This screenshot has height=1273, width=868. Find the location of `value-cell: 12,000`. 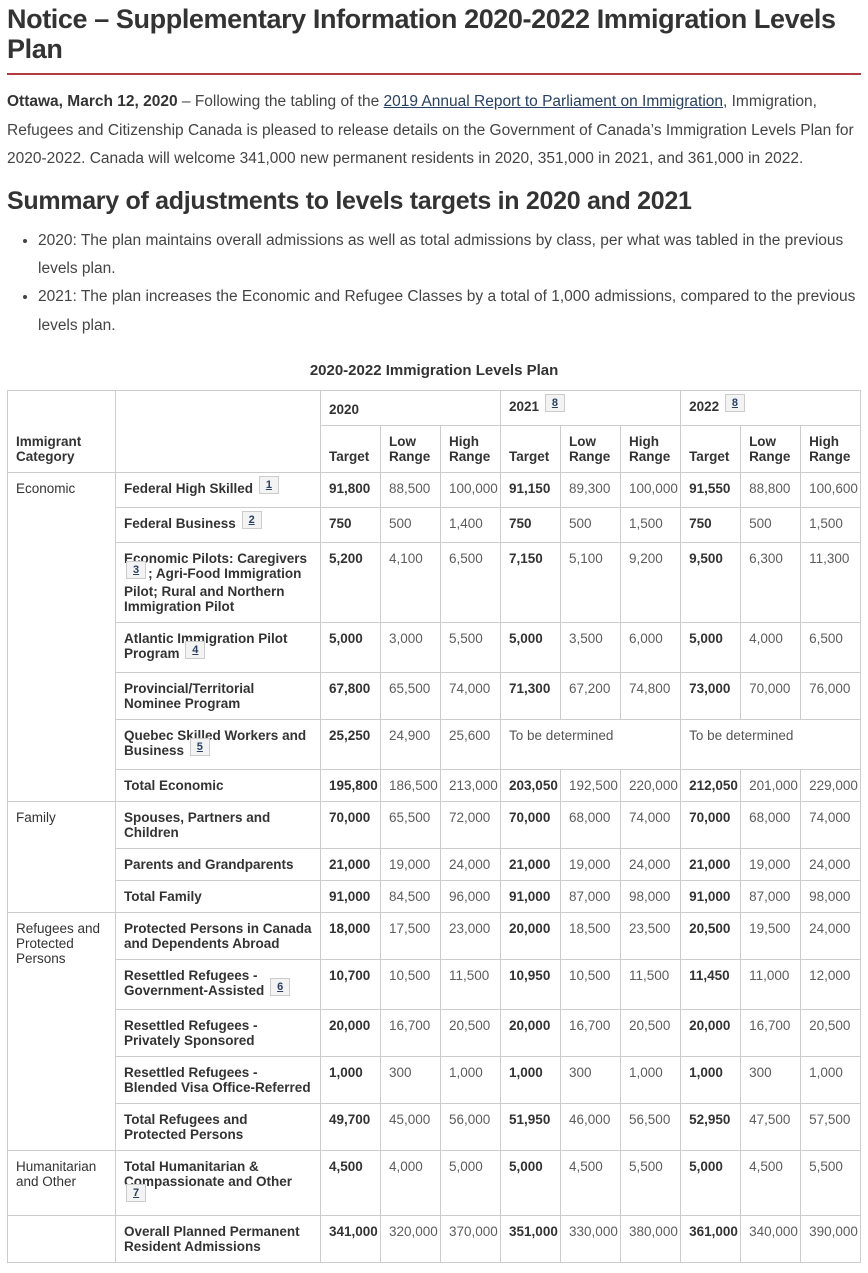

value-cell: 12,000 is located at coordinates (831, 984).